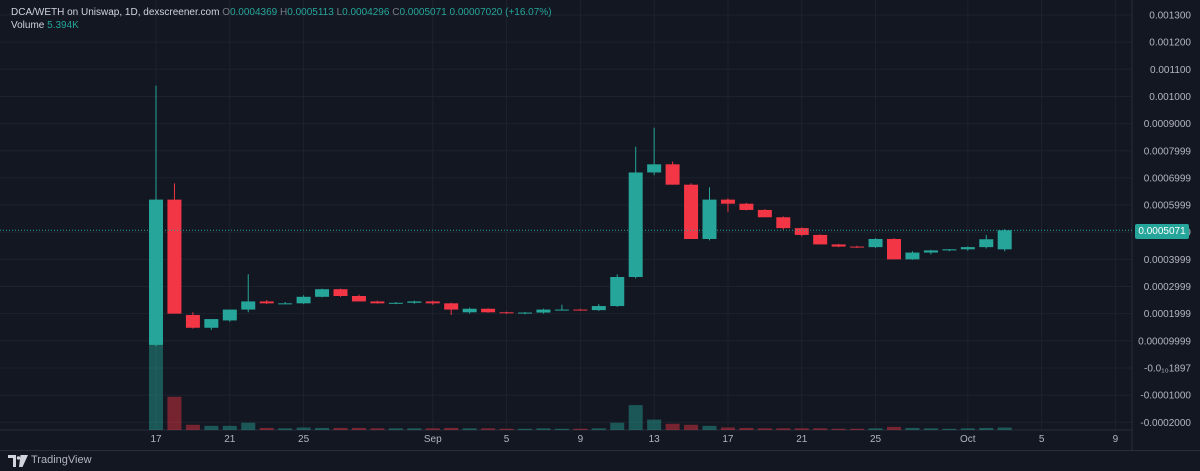 This screenshot has width=1200, height=471. Describe the element at coordinates (310, 12) in the screenshot. I see `high-value: 0.0005113` at that location.